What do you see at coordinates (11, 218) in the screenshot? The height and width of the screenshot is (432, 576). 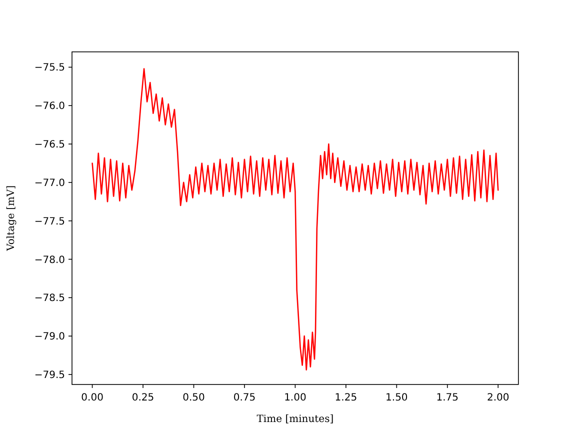 I see `y-axis-title: Voltage [mV]` at bounding box center [11, 218].